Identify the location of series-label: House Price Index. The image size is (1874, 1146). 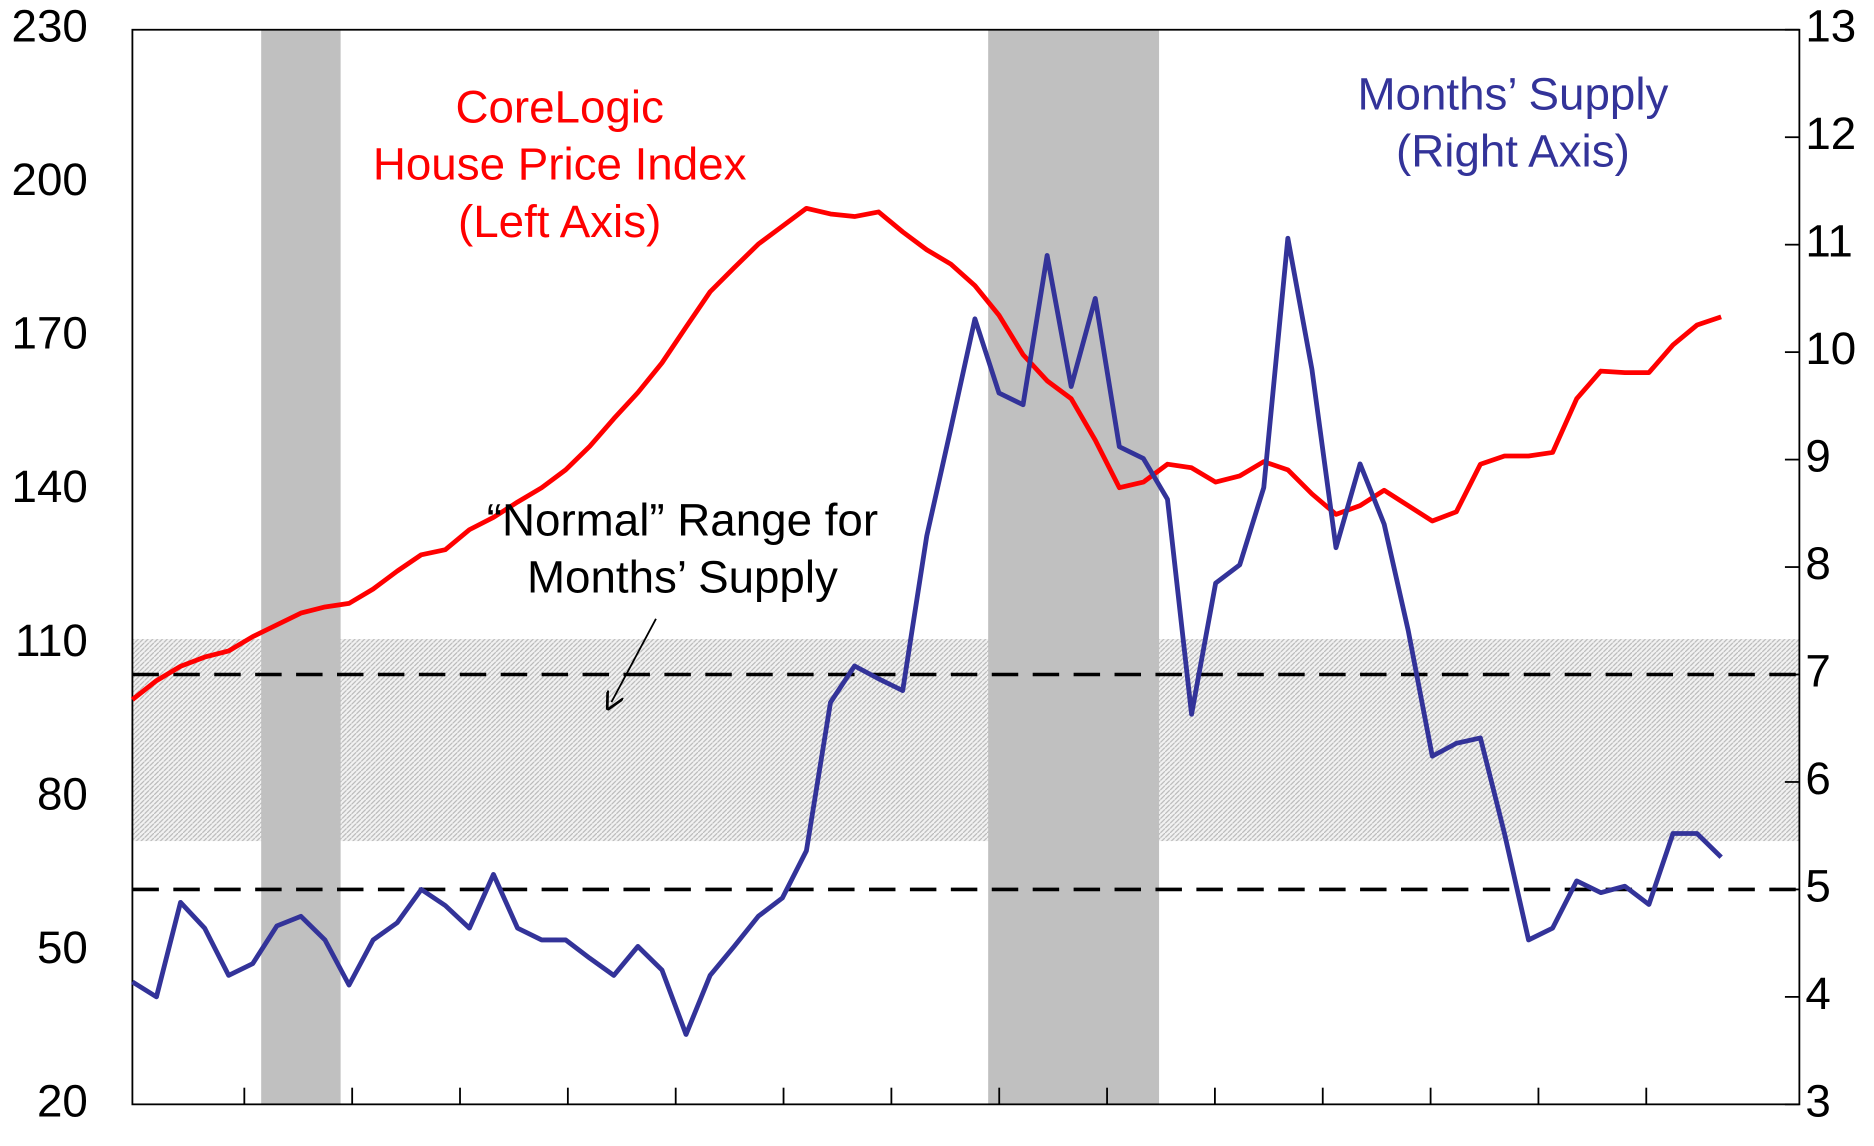
(560, 164).